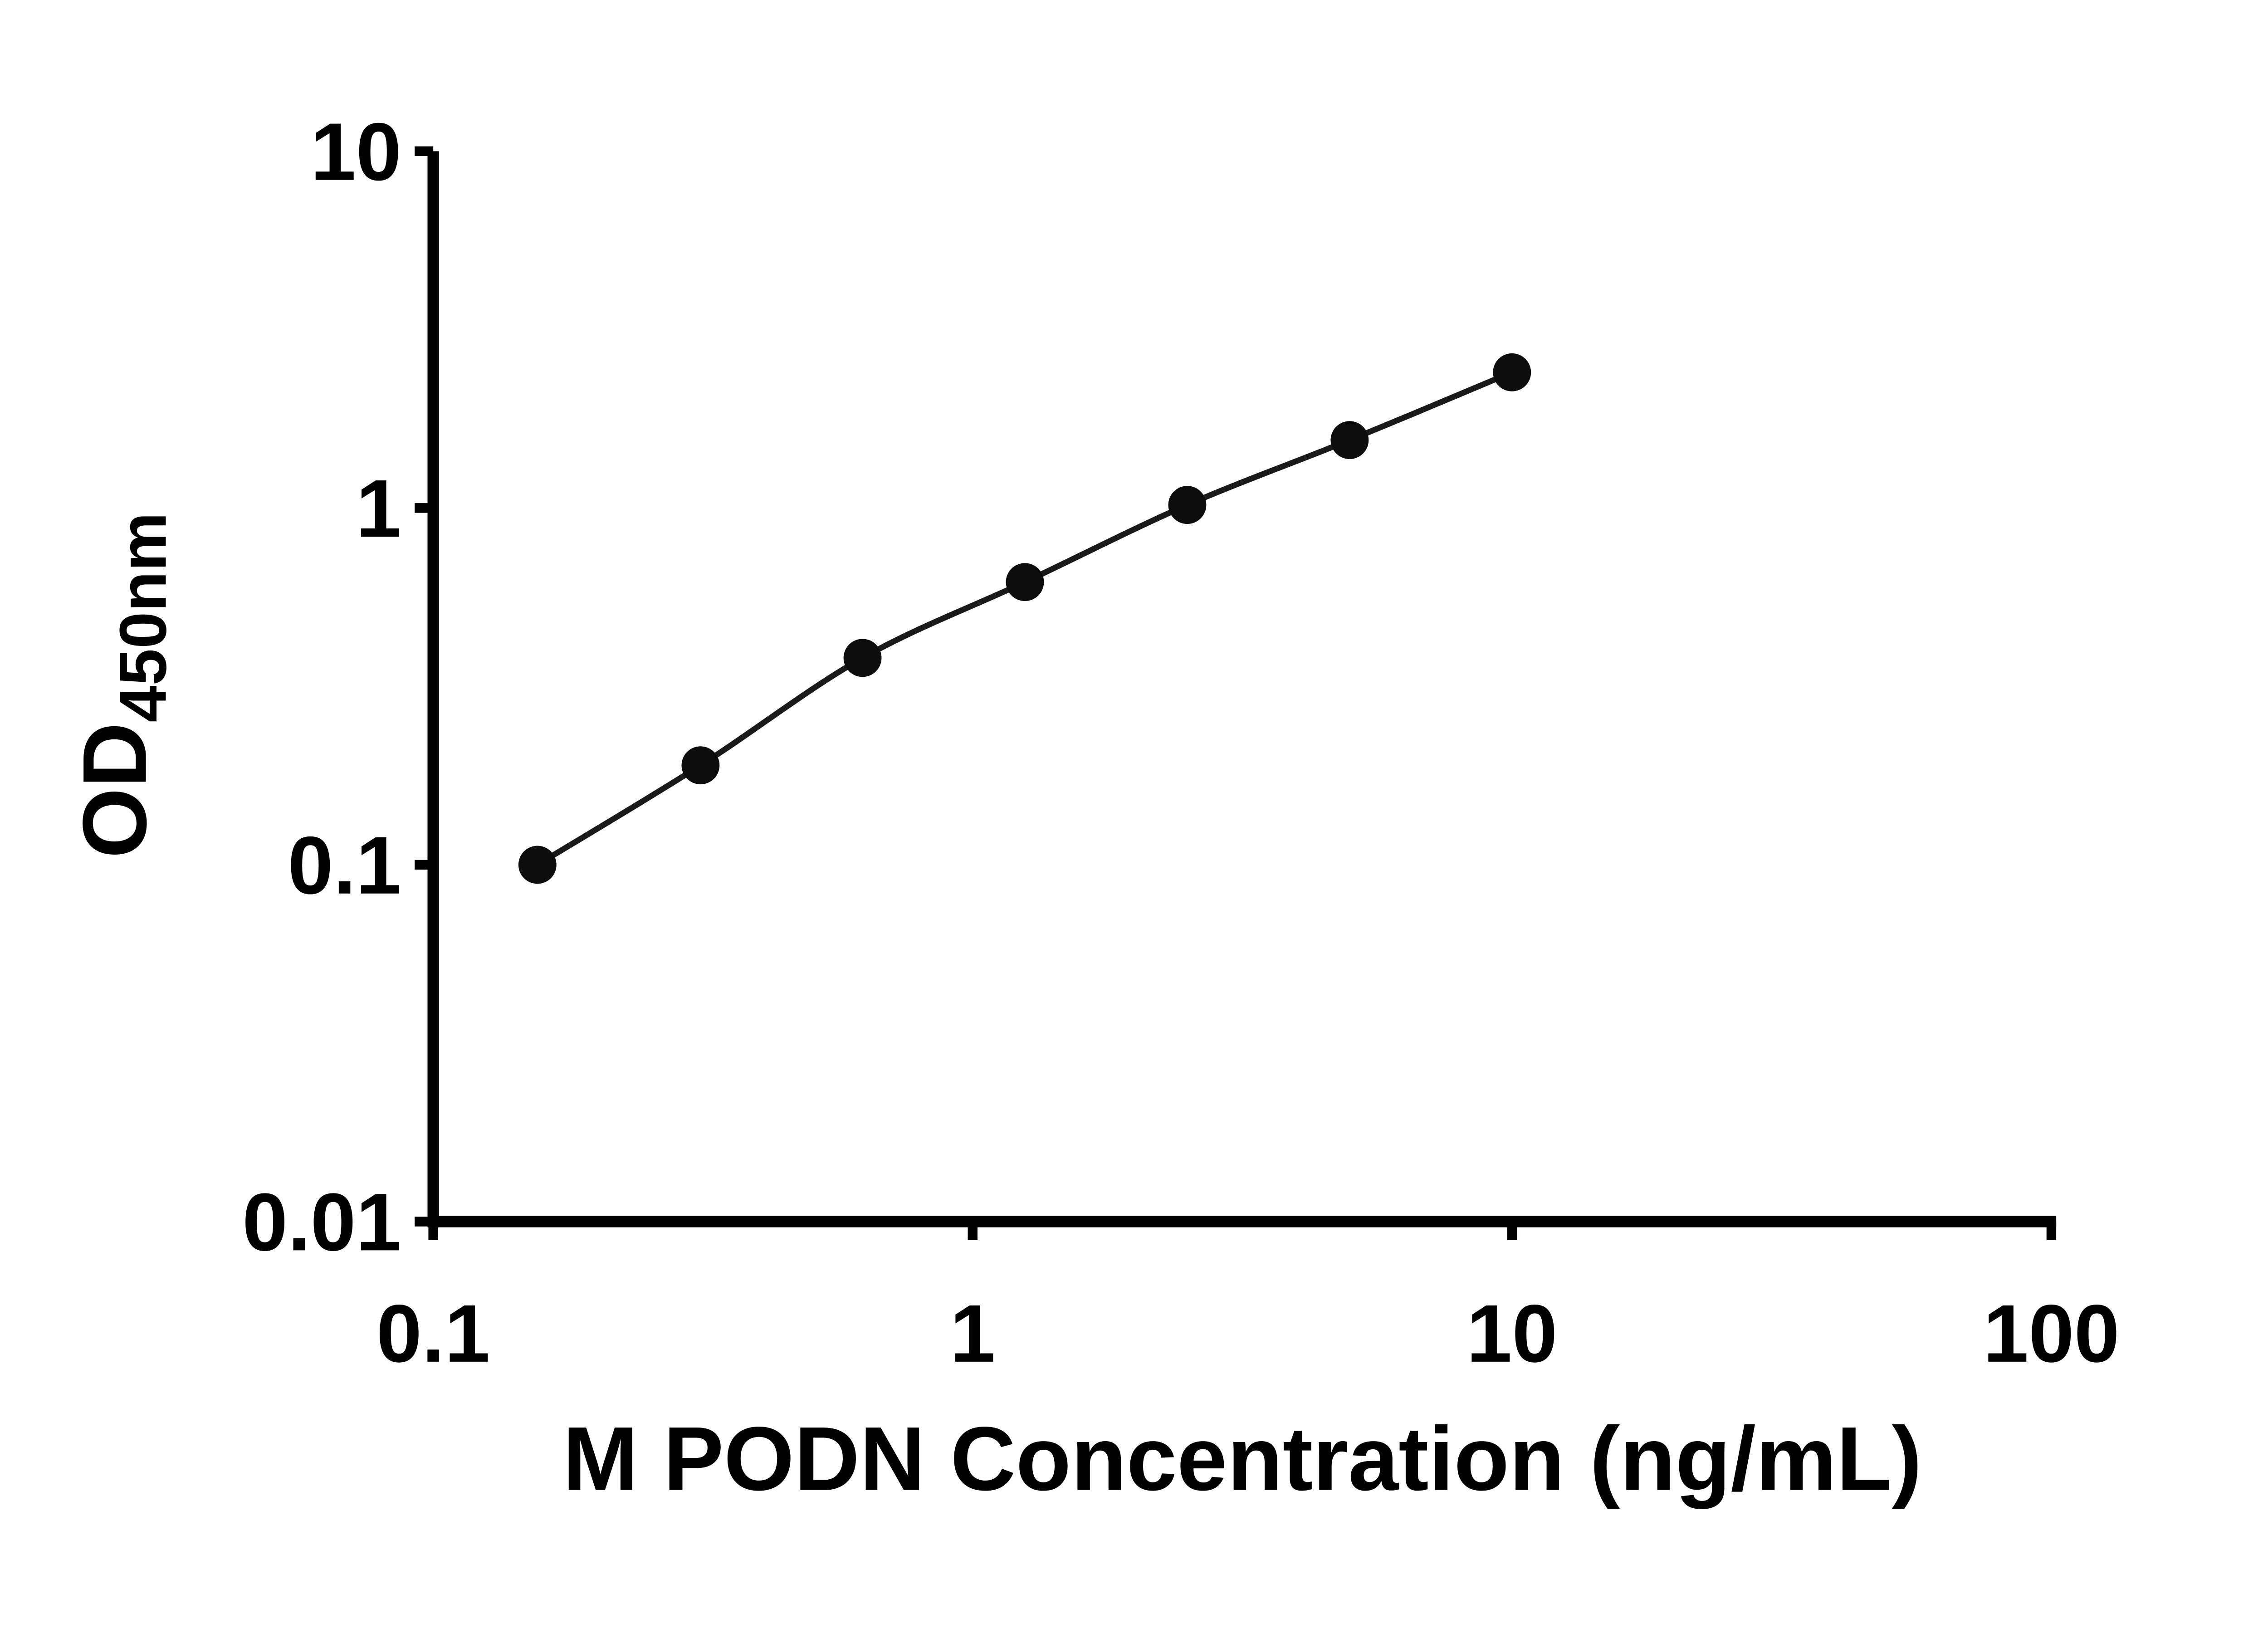 Image resolution: width=2268 pixels, height=1633 pixels. I want to click on y-tick-label: 0.01, so click(322, 1222).